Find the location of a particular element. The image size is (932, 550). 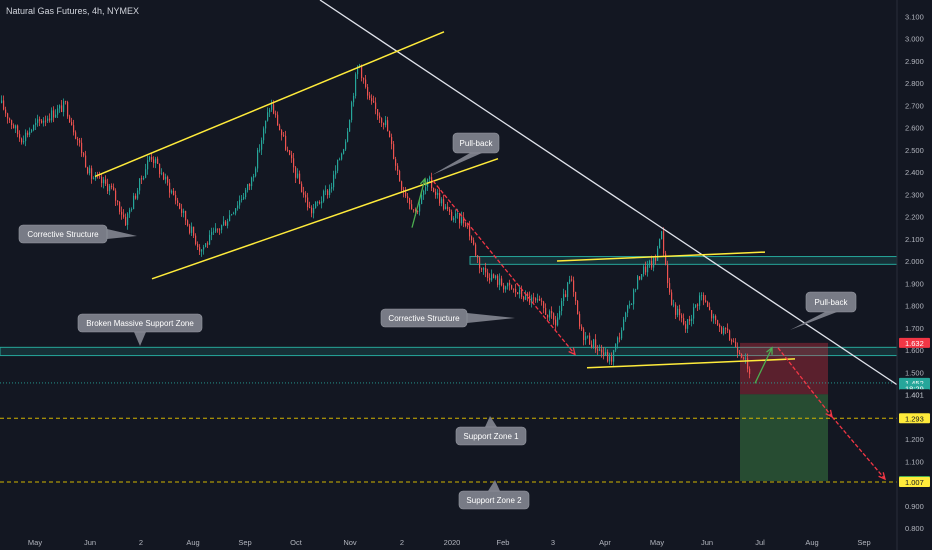

time-tick-label: May is located at coordinates (657, 542).